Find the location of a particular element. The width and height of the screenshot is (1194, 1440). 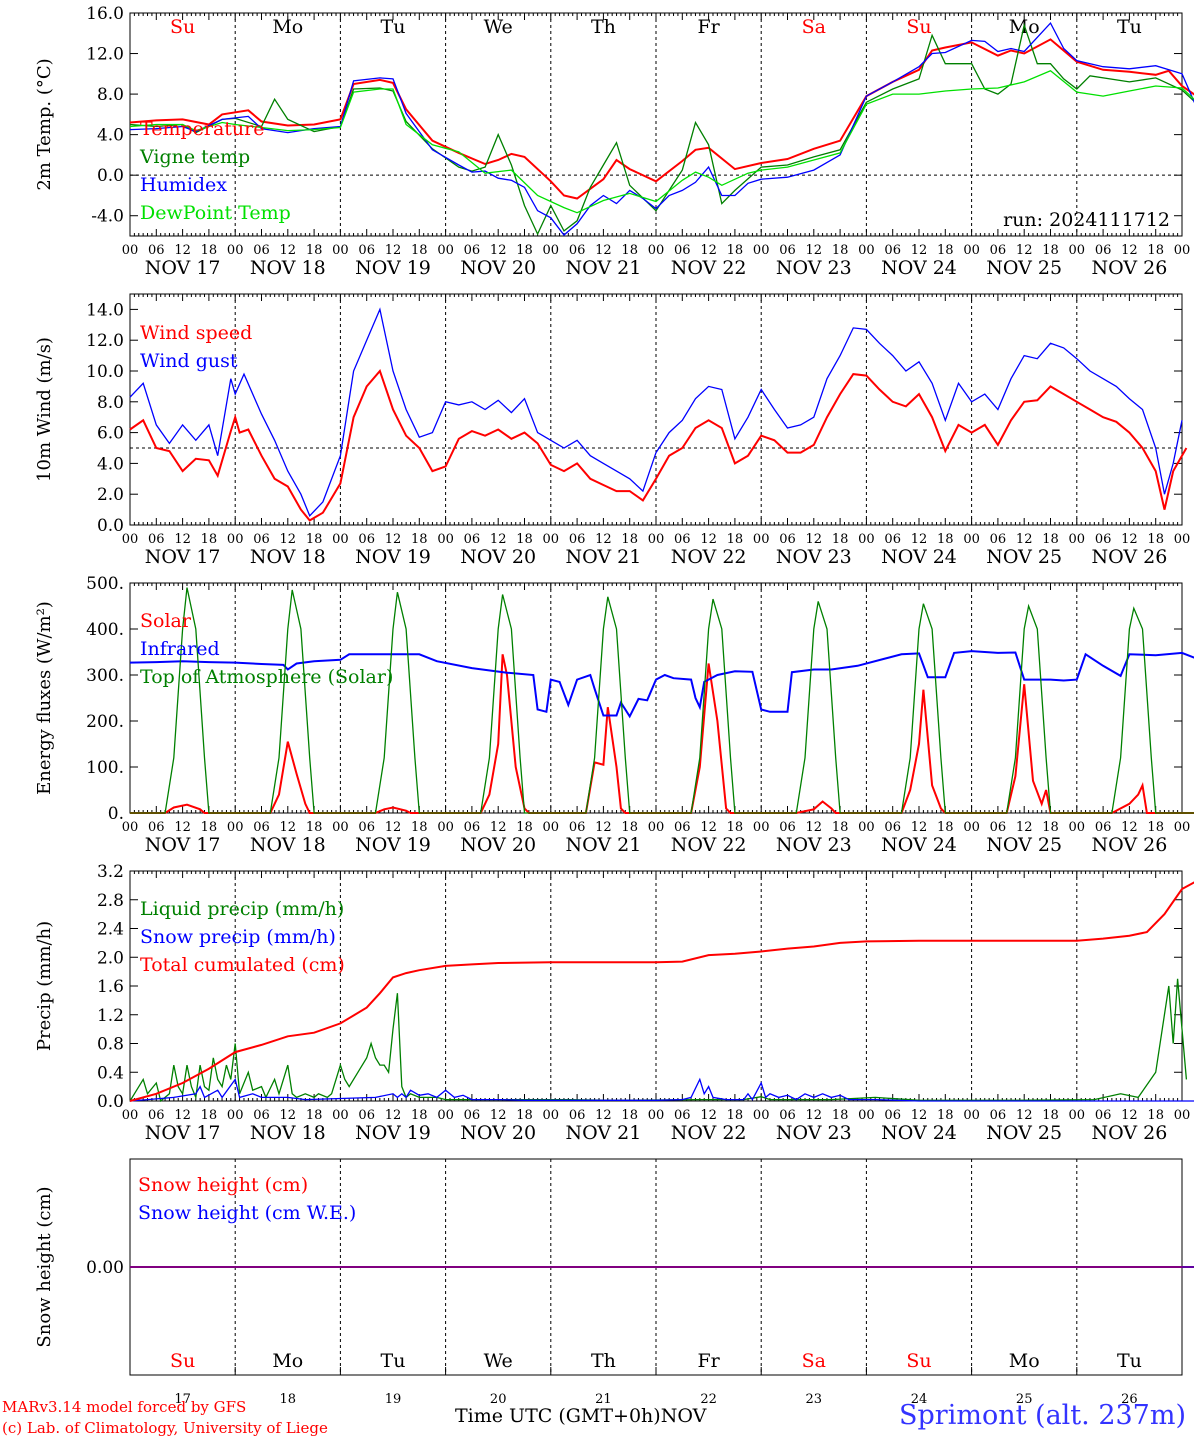

date-label: NOV 21 is located at coordinates (603, 845).